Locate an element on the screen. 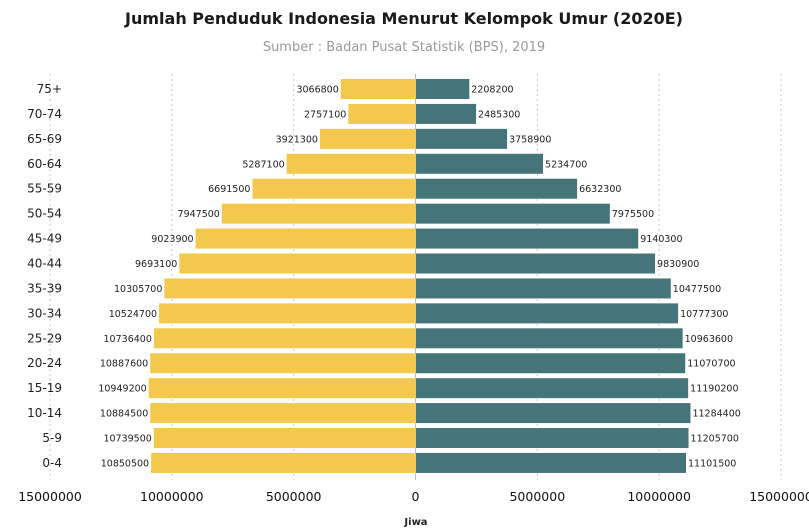 The height and width of the screenshot is (532, 809). value-label-left: 3921300 is located at coordinates (297, 139).